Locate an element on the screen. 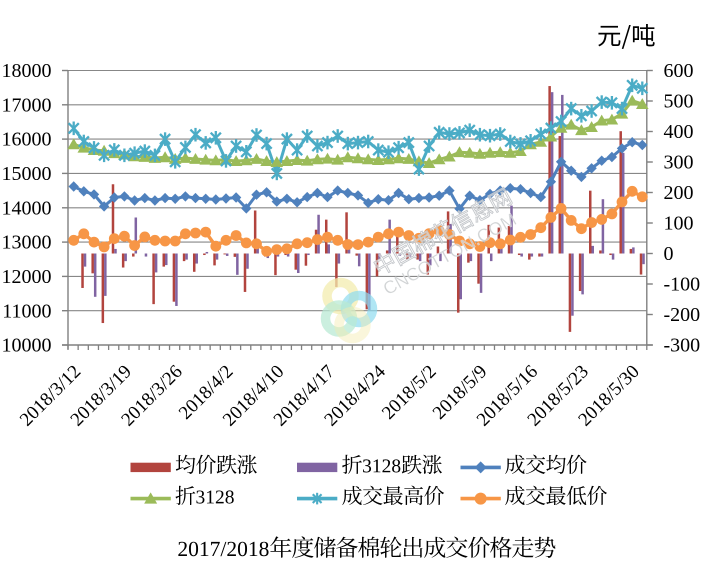 The height and width of the screenshot is (570, 706). svg-text: 18000 is located at coordinates (27, 71).